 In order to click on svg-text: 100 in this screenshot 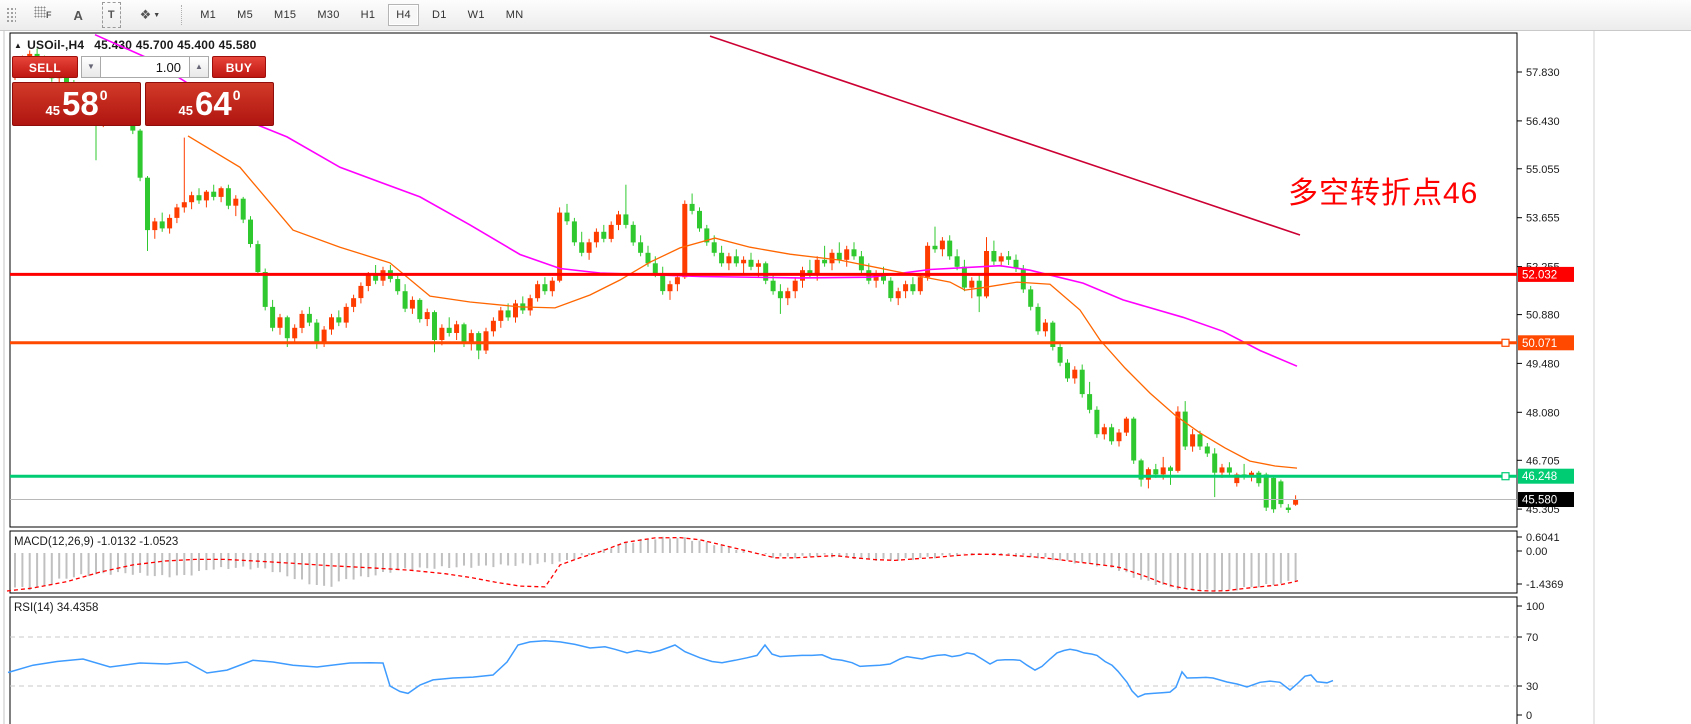, I will do `click(1535, 607)`.